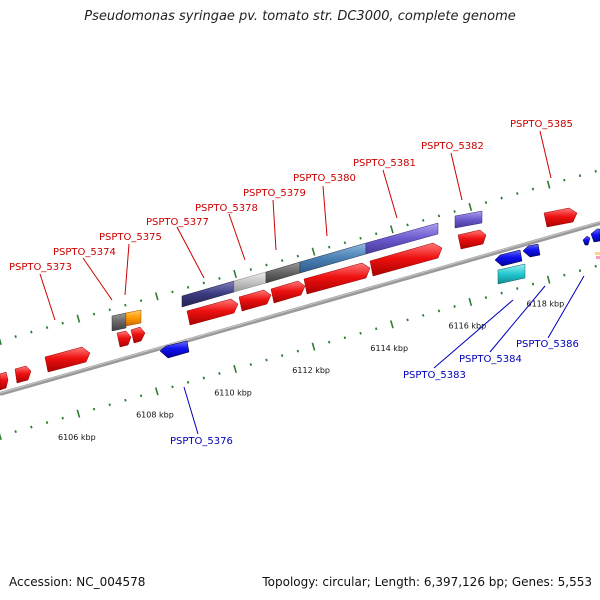 Image resolution: width=600 pixels, height=600 pixels. Describe the element at coordinates (130, 237) in the screenshot. I see `gene-label: PSPTO_5375` at that location.